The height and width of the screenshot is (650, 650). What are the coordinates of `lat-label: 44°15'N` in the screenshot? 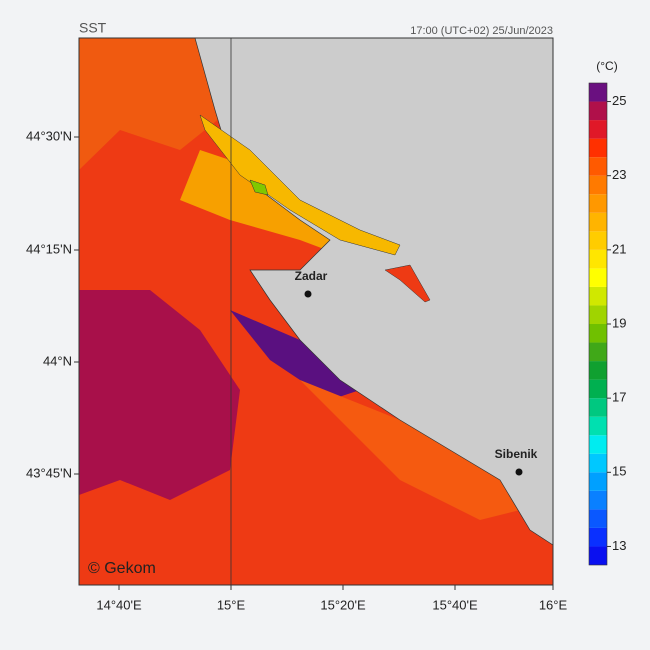 It's located at (49, 248).